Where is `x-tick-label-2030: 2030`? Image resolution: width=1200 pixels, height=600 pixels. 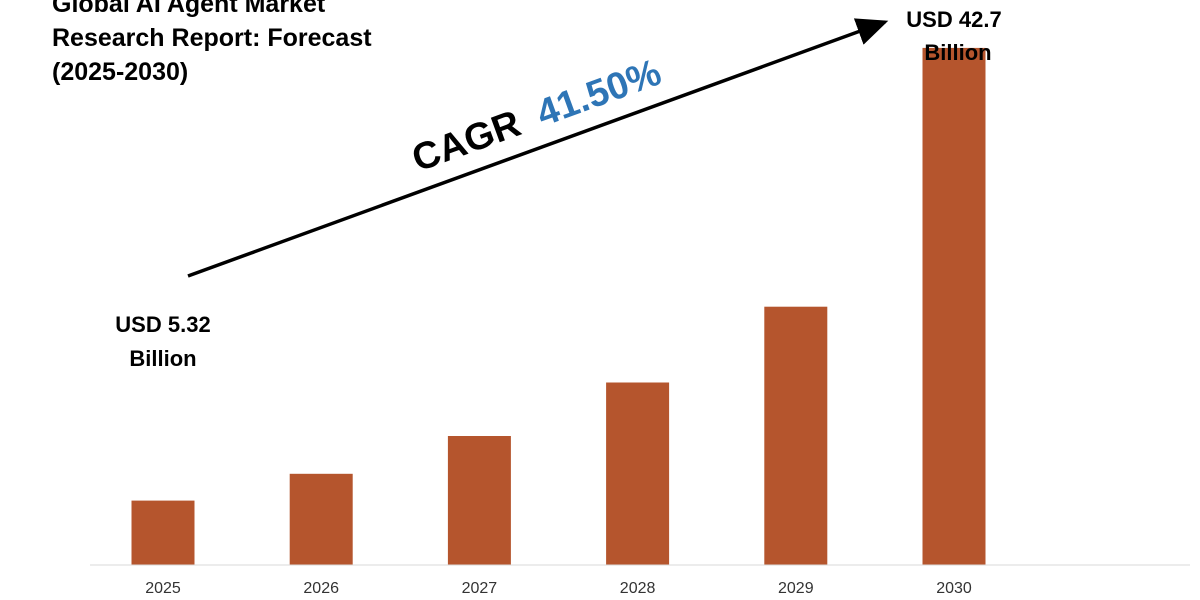 x-tick-label-2030: 2030 is located at coordinates (954, 588).